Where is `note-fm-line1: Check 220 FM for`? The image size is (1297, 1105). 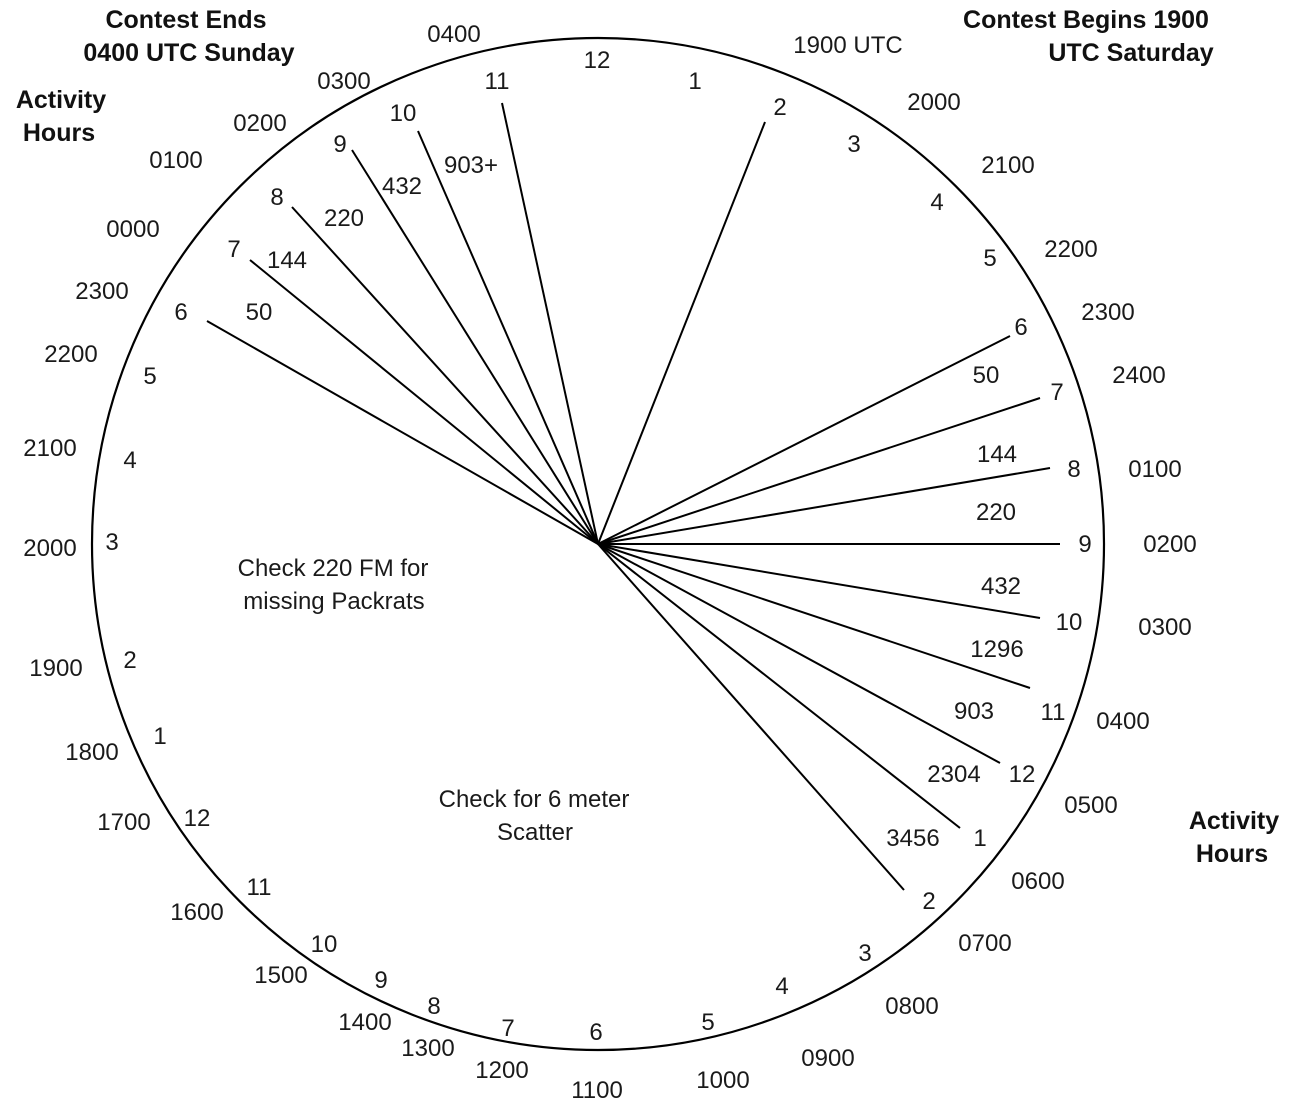
note-fm-line1: Check 220 FM for is located at coordinates (333, 568).